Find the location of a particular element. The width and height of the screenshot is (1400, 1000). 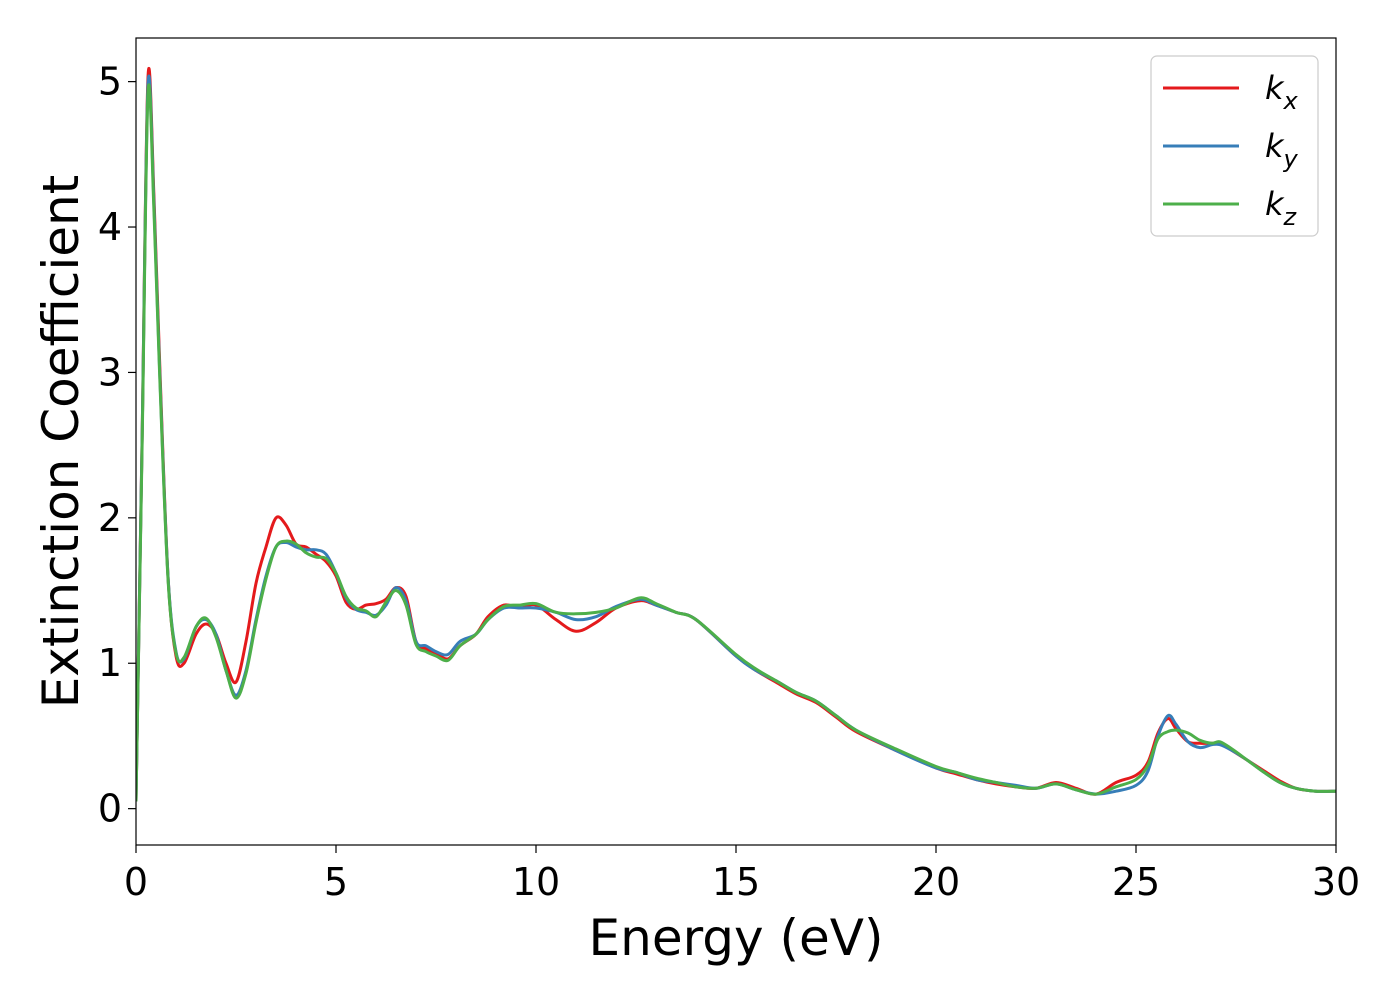

x-tick-label: 15 is located at coordinates (736, 882).